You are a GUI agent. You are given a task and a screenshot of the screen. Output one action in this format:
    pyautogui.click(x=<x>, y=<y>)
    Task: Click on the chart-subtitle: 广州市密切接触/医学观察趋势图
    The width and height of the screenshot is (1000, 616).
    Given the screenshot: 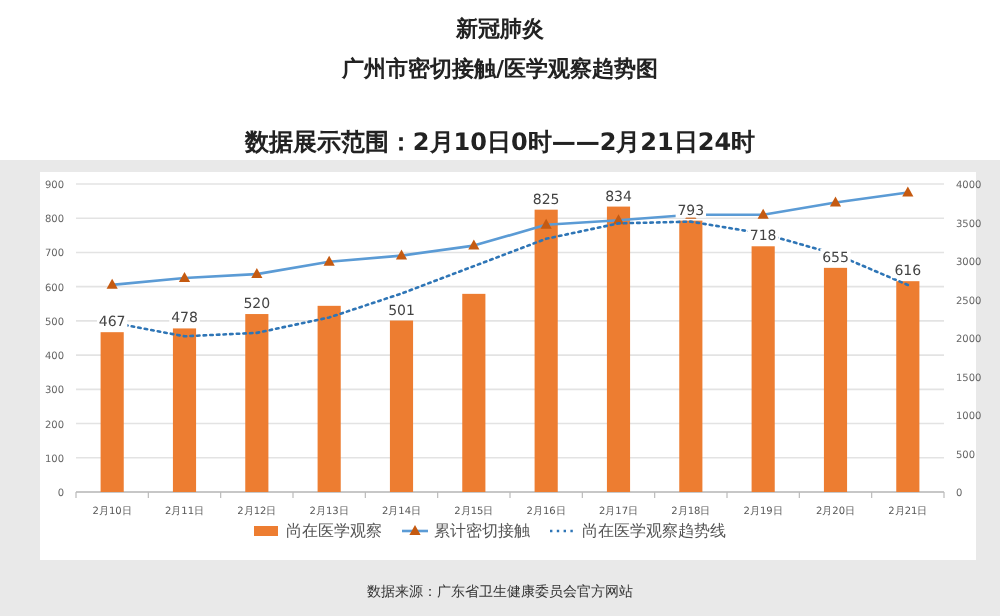 What is the action you would take?
    pyautogui.click(x=499, y=69)
    